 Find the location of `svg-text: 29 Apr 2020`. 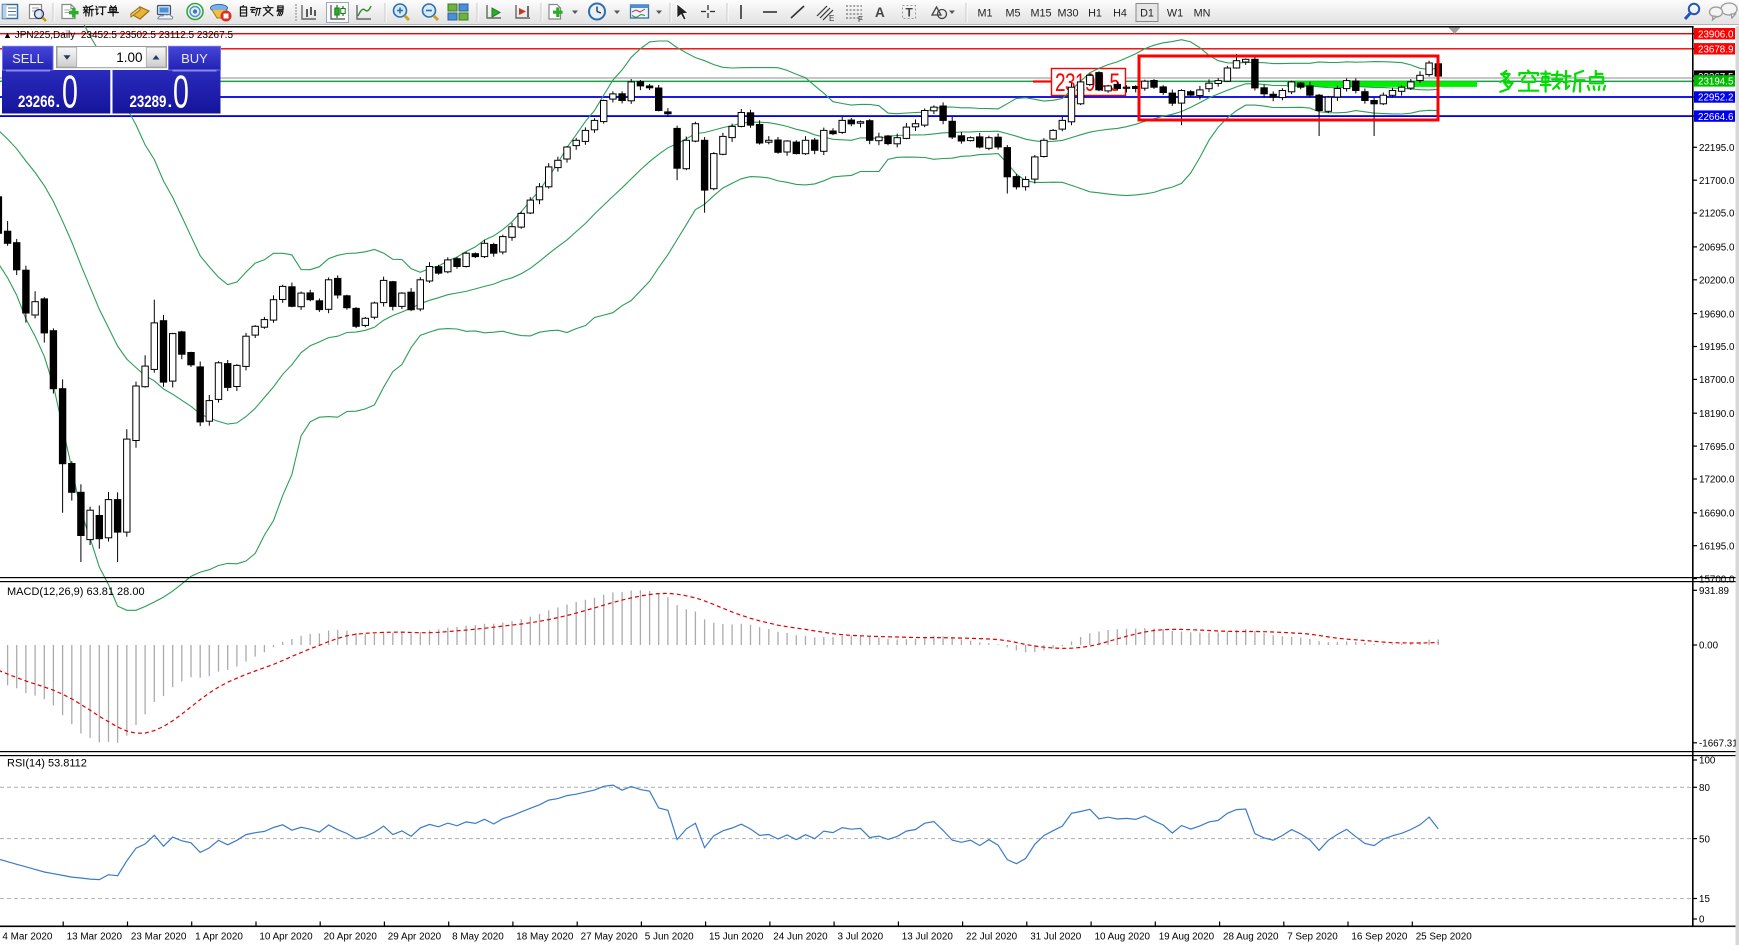

svg-text: 29 Apr 2020 is located at coordinates (415, 937).